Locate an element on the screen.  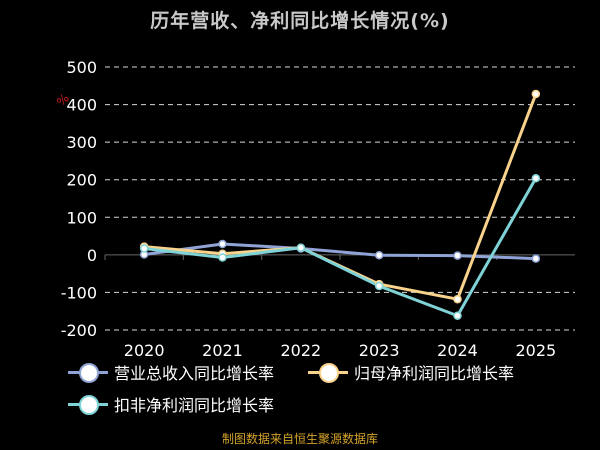
y-tick-label: 500 is located at coordinates (81, 67).